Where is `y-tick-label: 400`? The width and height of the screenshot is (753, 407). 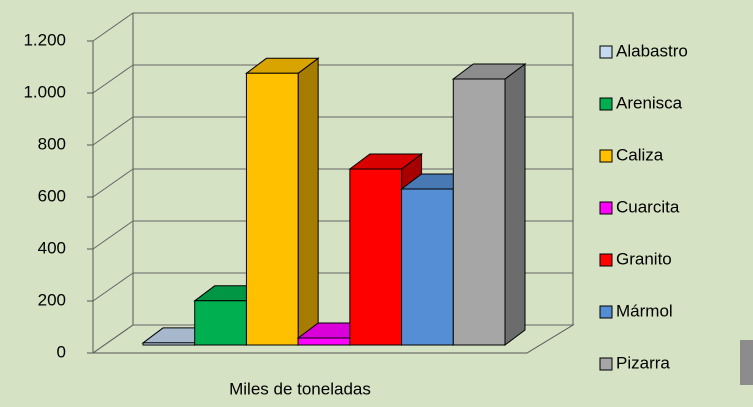
y-tick-label: 400 is located at coordinates (52, 247).